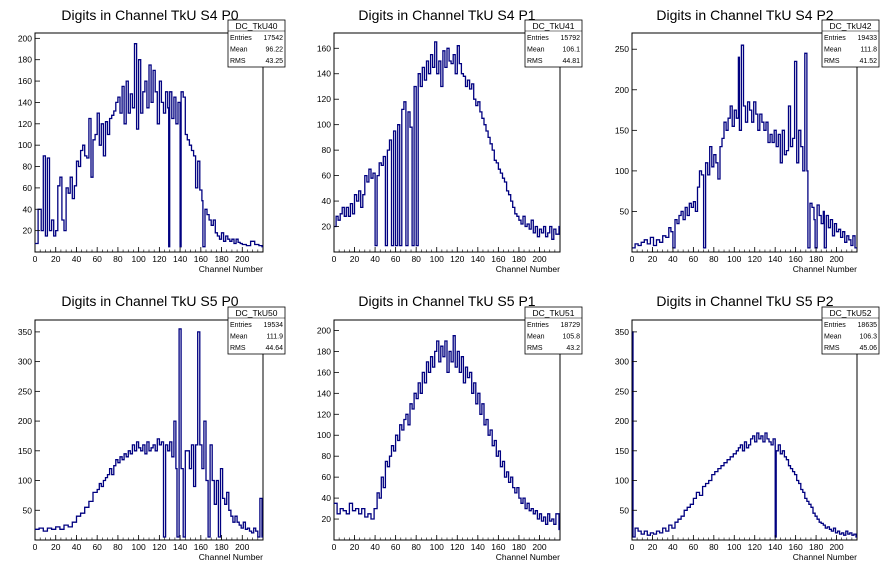  I want to click on y-tick-label: 160, so click(324, 372).